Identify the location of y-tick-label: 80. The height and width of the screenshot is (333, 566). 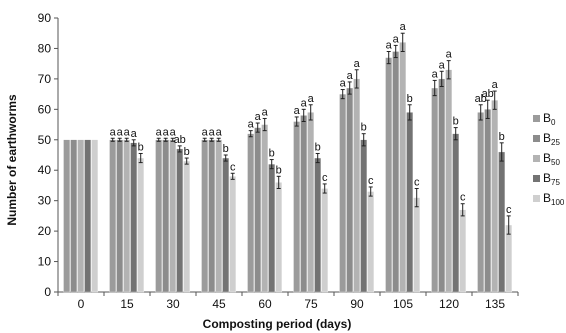
(45, 48).